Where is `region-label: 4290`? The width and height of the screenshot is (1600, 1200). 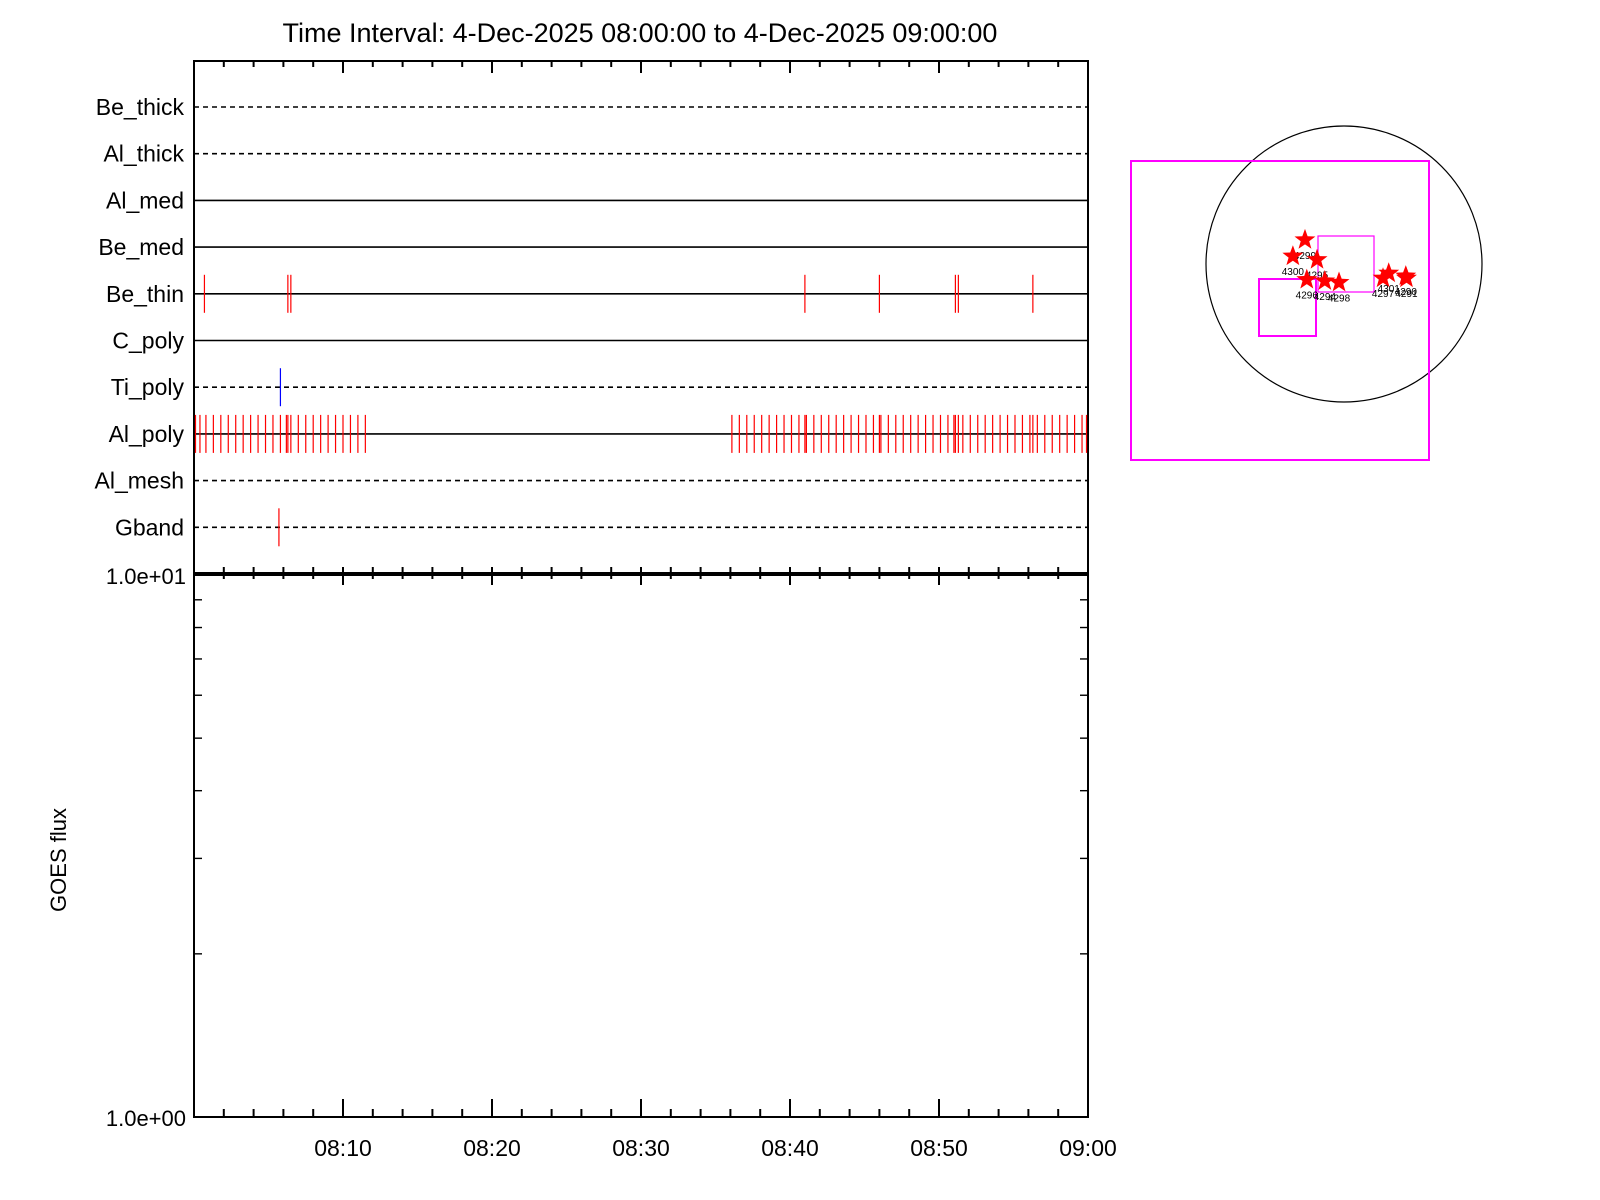
region-label: 4290 is located at coordinates (1406, 292).